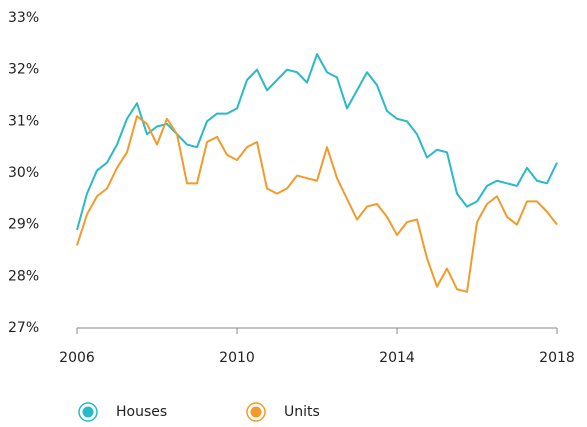 This screenshot has width=587, height=427. What do you see at coordinates (237, 358) in the screenshot?
I see `x-tick-label: 2010` at bounding box center [237, 358].